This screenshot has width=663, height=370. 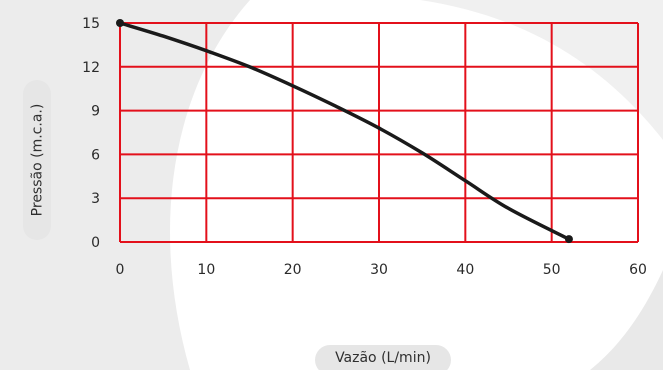 I want to click on y-tick-label: 9, so click(x=95, y=112).